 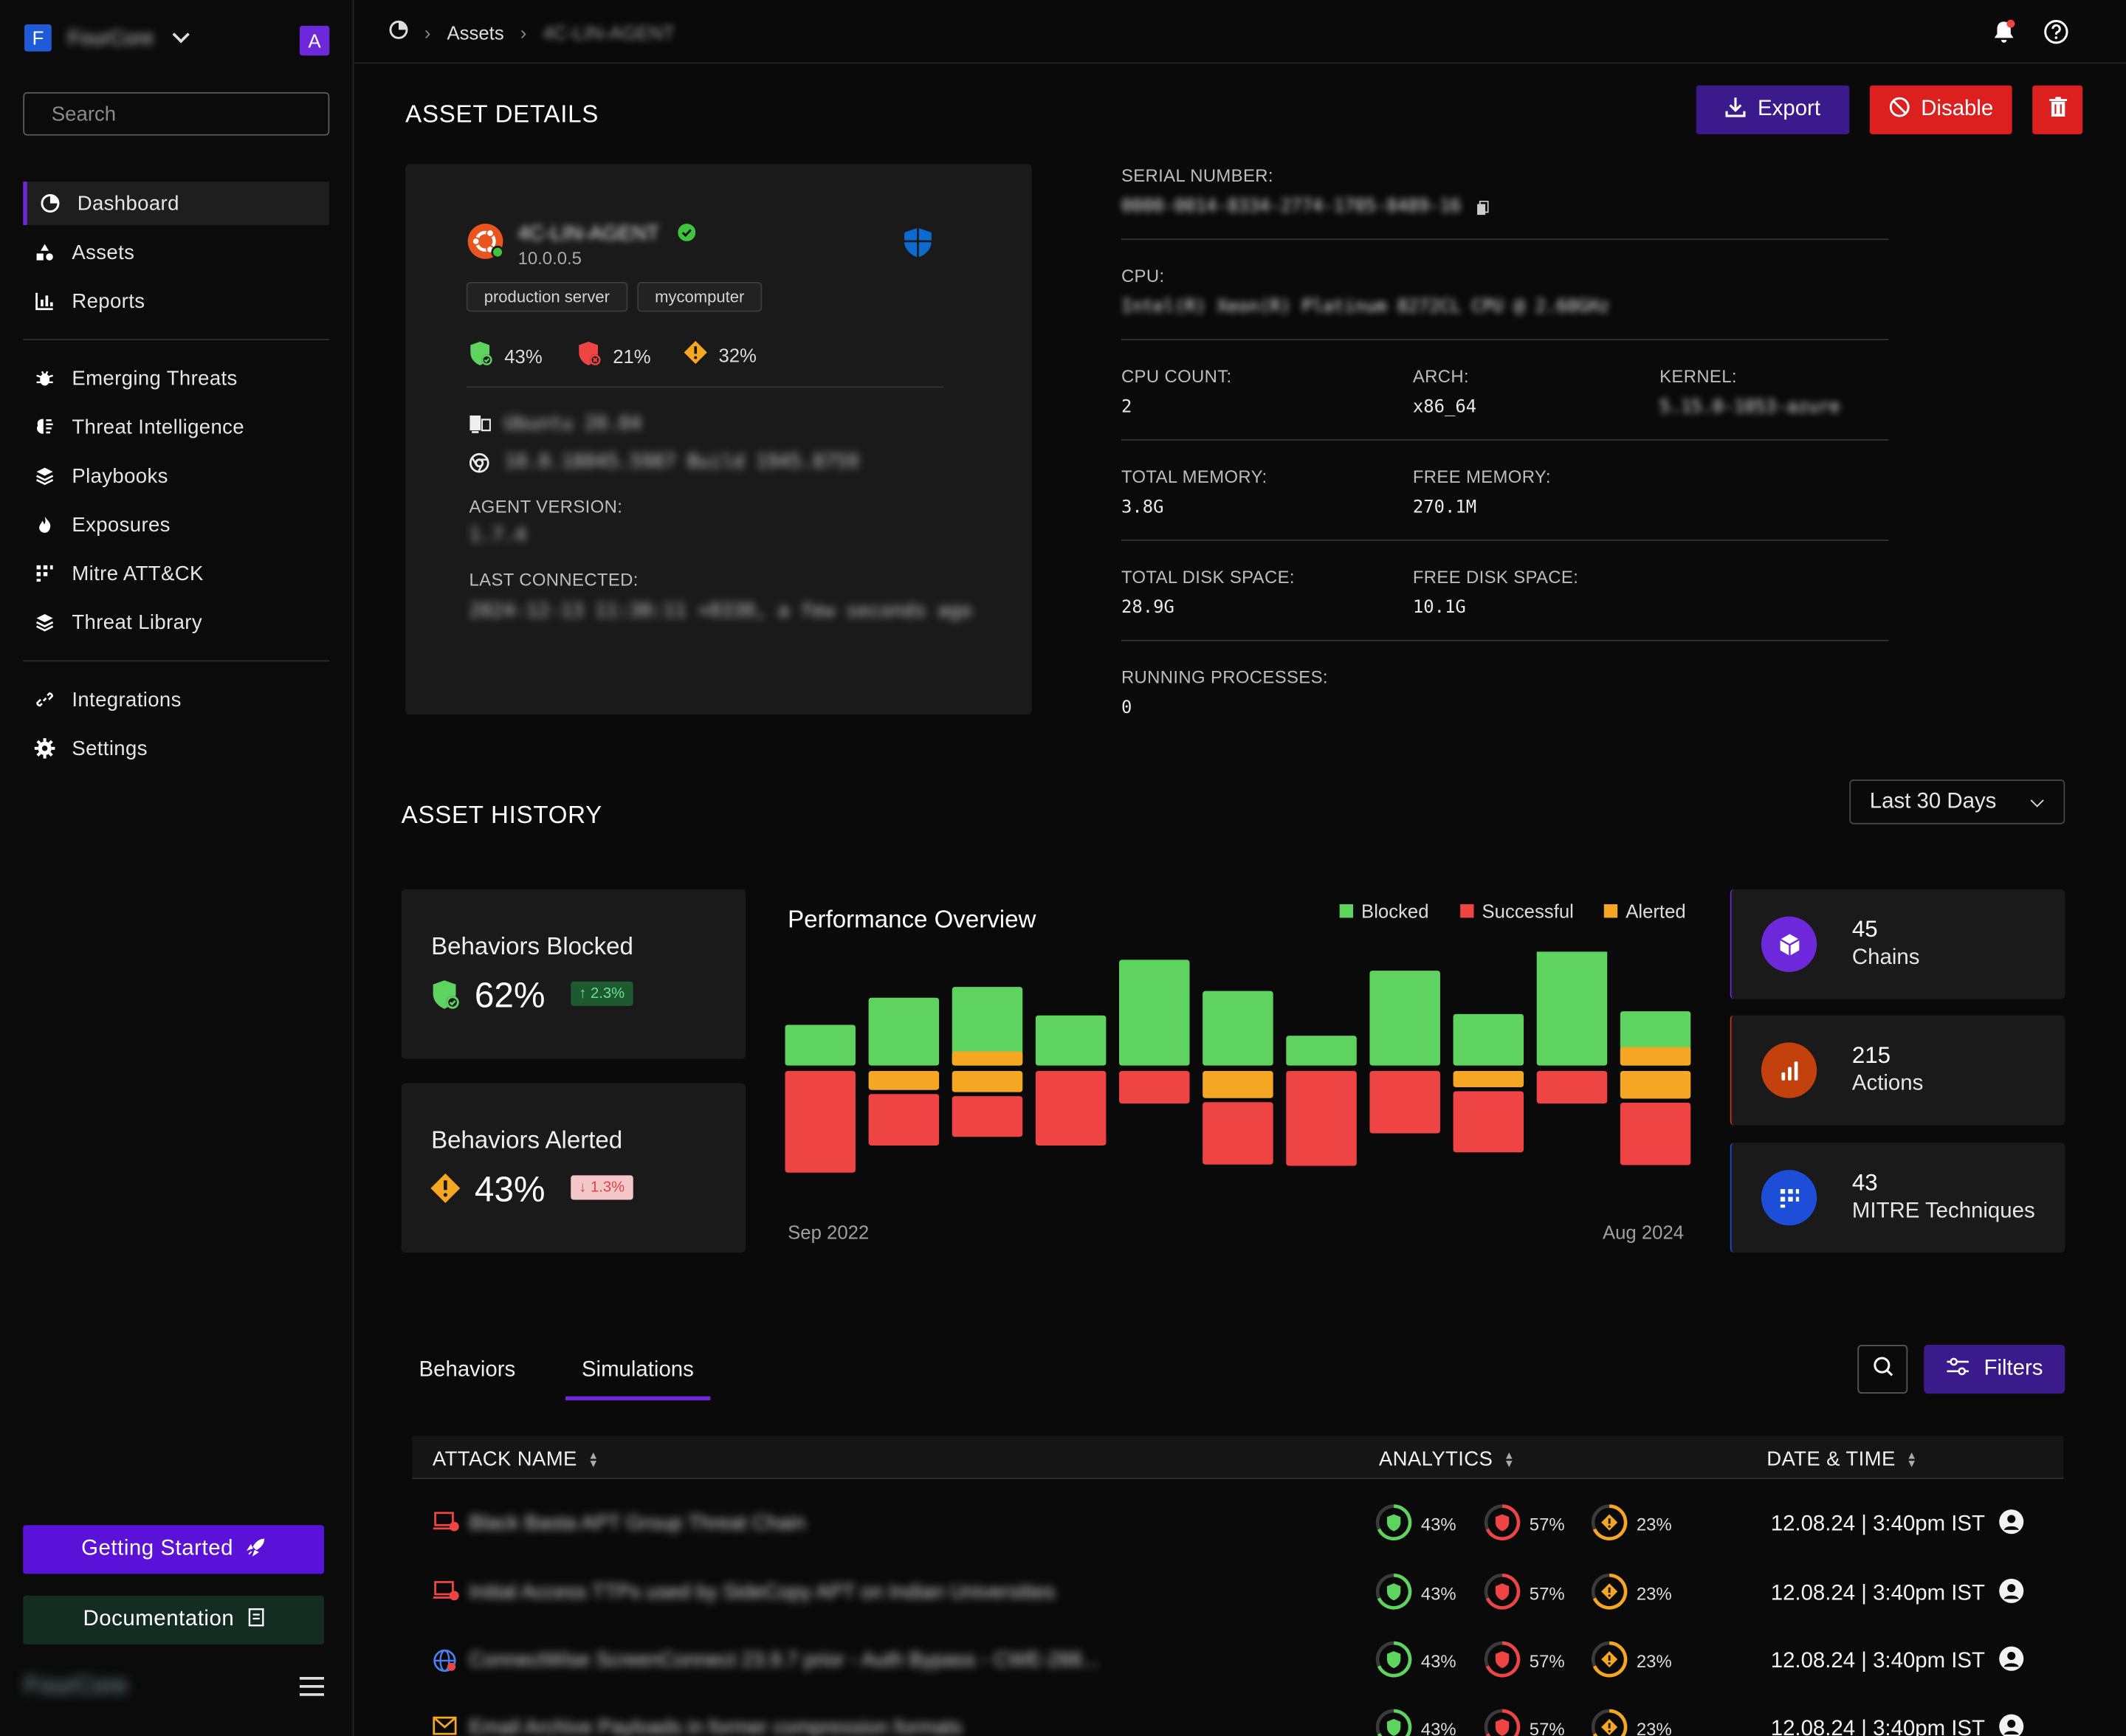 What do you see at coordinates (1842, 1459) in the screenshot?
I see `column-date-time: DATE & TIME ▲ ▼` at bounding box center [1842, 1459].